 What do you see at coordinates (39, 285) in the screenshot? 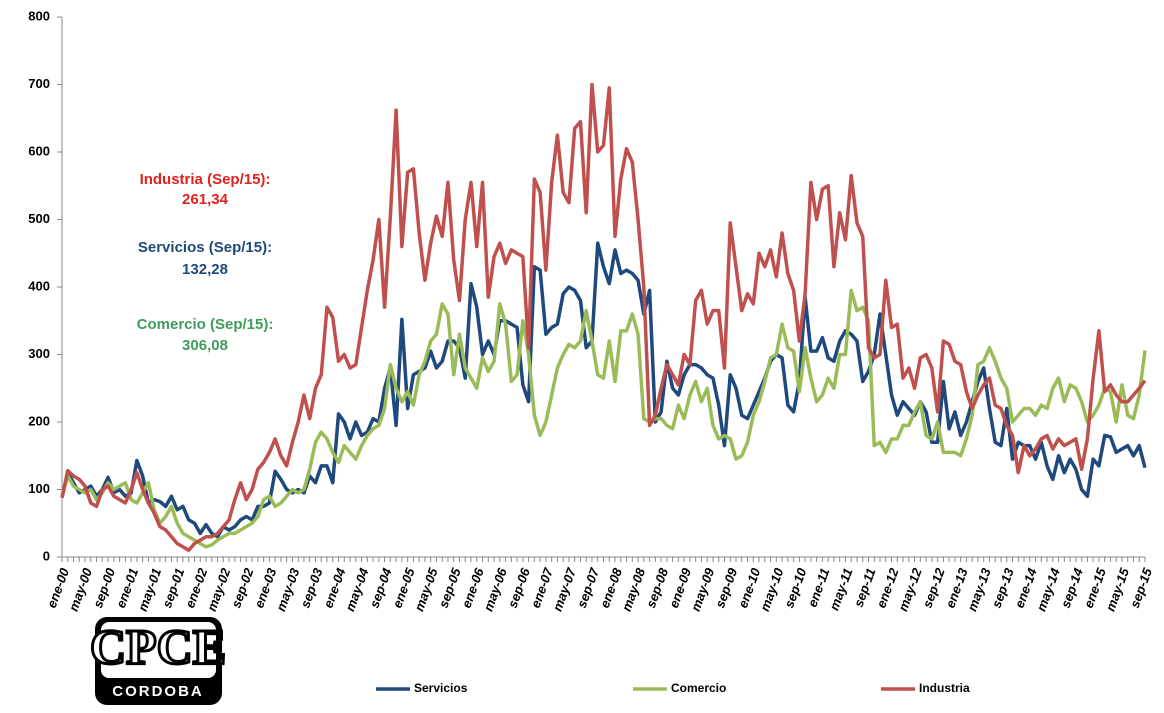
I see `y-tick-label: 400` at bounding box center [39, 285].